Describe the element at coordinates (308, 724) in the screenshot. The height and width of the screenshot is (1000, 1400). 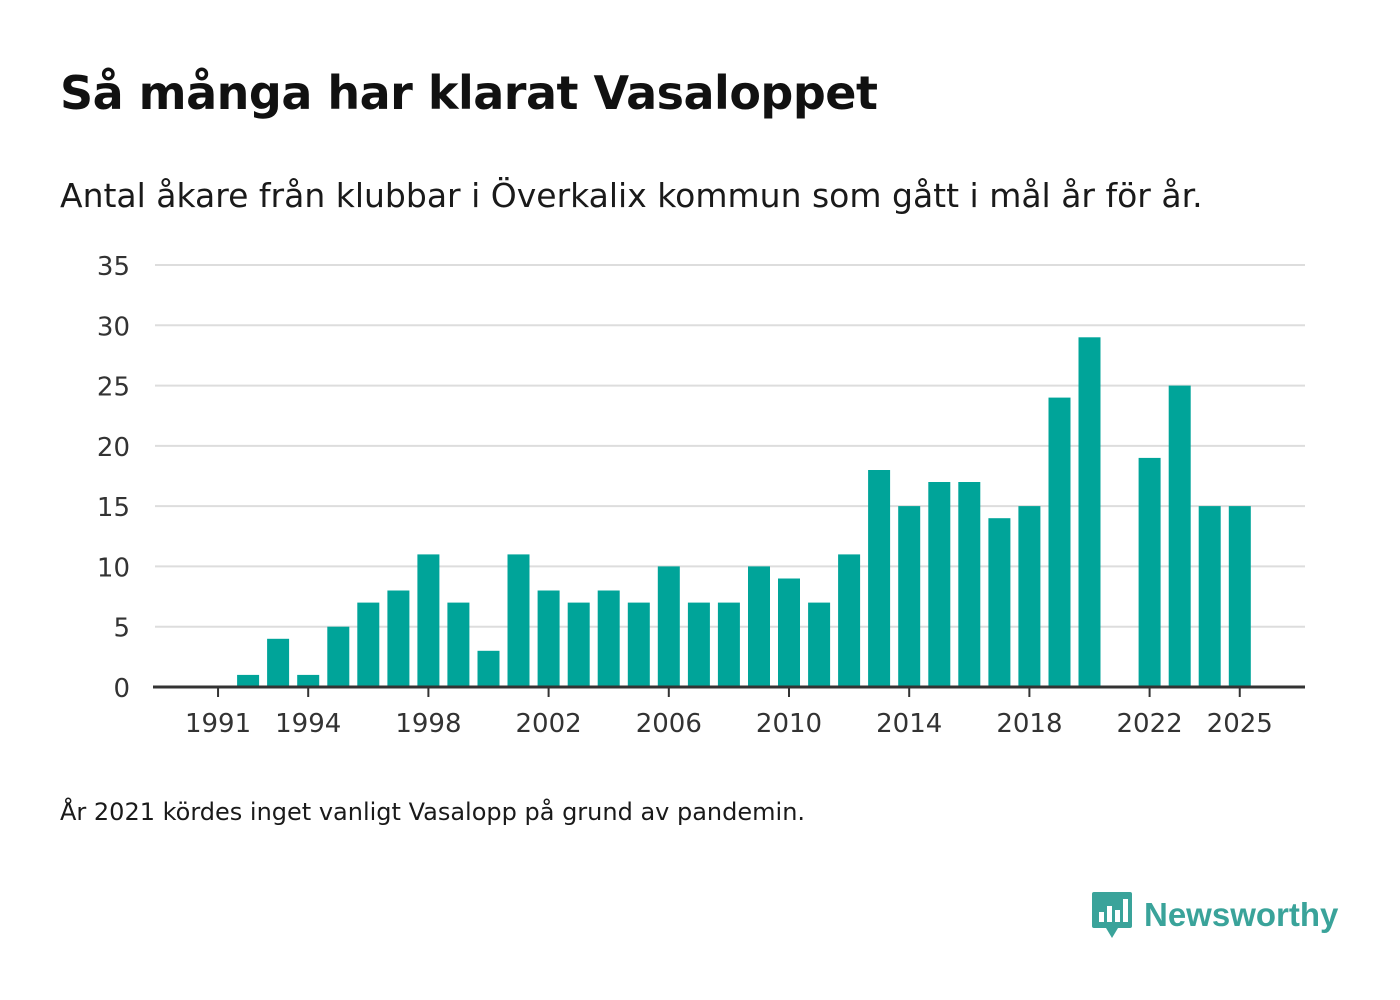
I see `x-tick-label: 1994` at that location.